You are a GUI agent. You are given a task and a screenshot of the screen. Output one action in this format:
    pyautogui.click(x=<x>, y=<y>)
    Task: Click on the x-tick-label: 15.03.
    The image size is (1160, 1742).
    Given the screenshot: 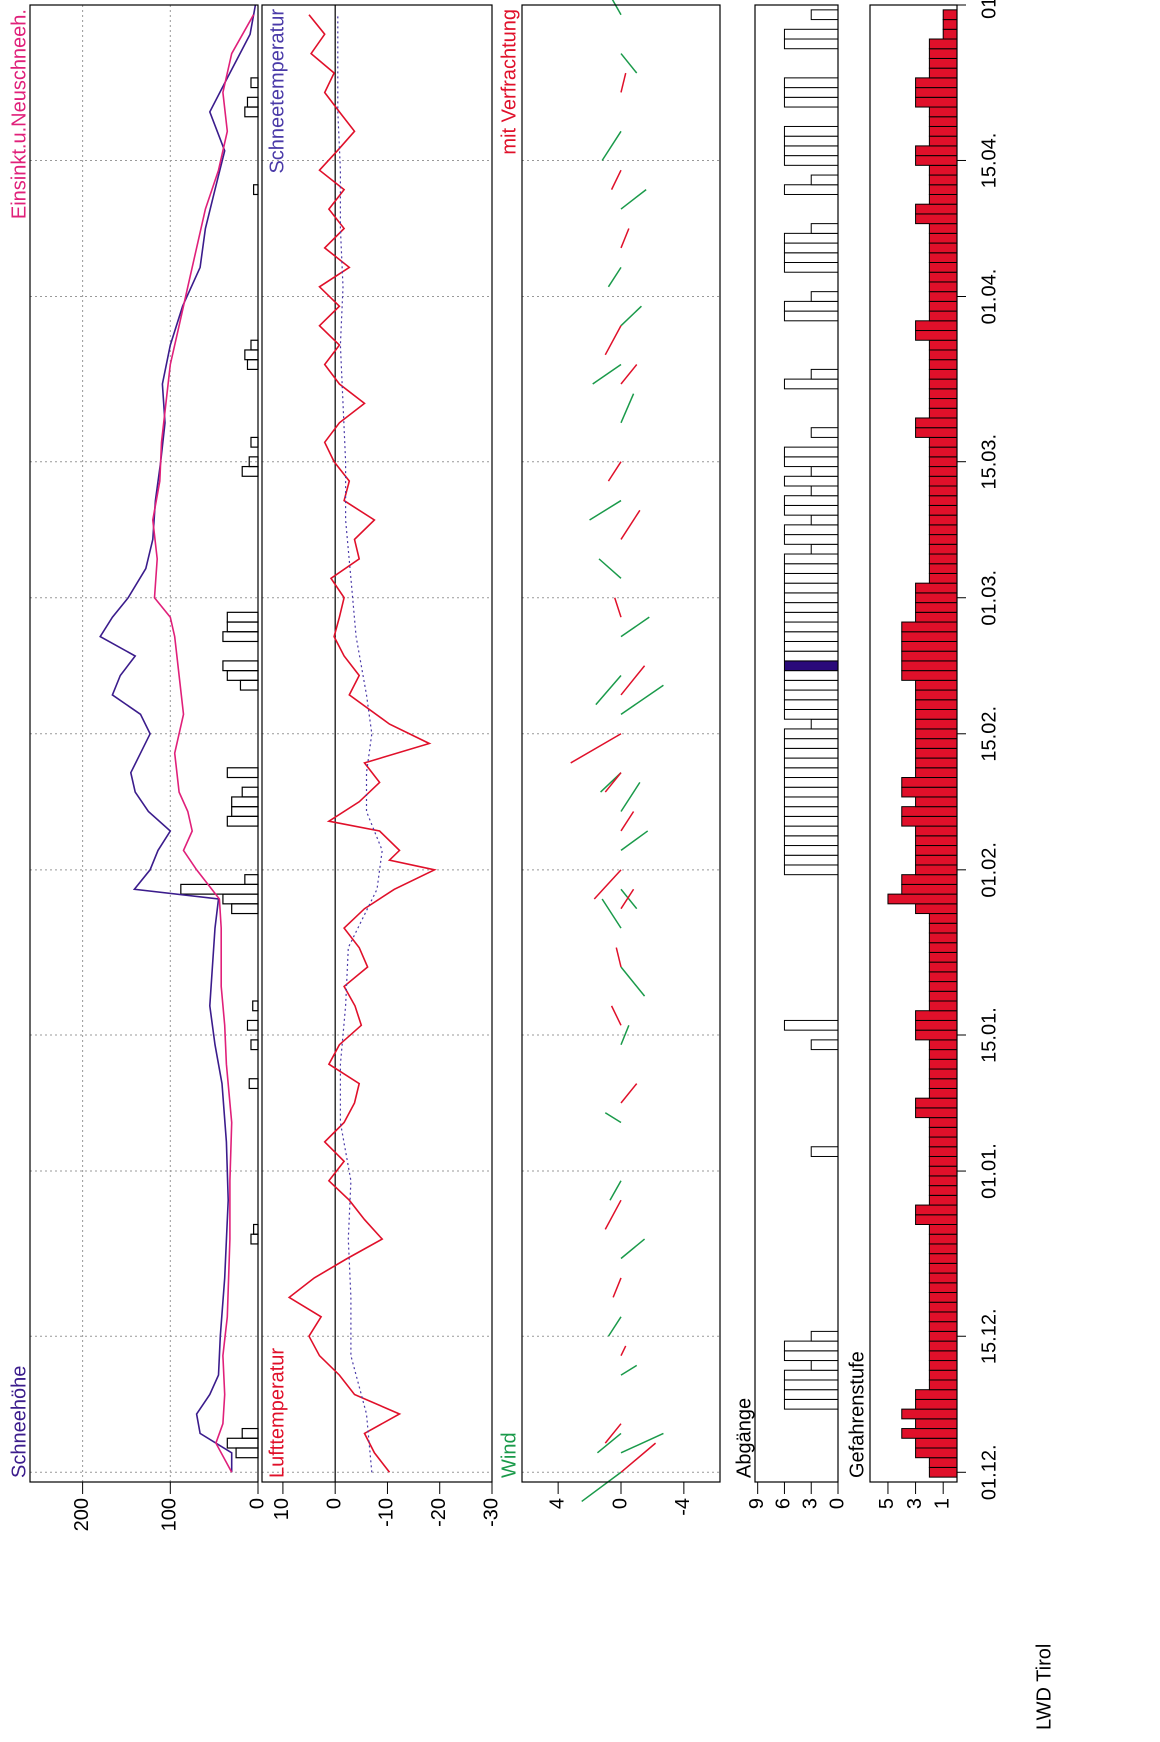 What is the action you would take?
    pyautogui.click(x=989, y=462)
    